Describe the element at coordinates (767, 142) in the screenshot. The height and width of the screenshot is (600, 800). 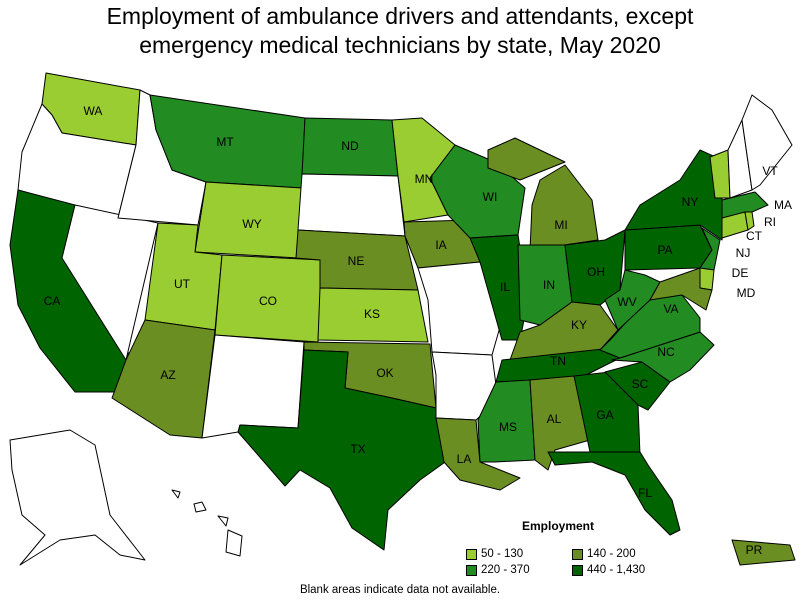
I see `state-me` at that location.